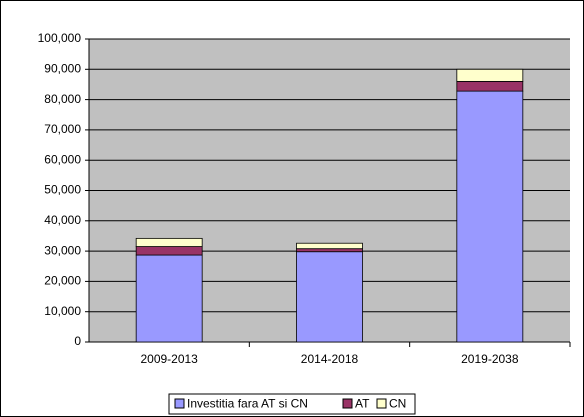  Describe the element at coordinates (62, 68) in the screenshot. I see `y-tick-label: 90,000` at that location.